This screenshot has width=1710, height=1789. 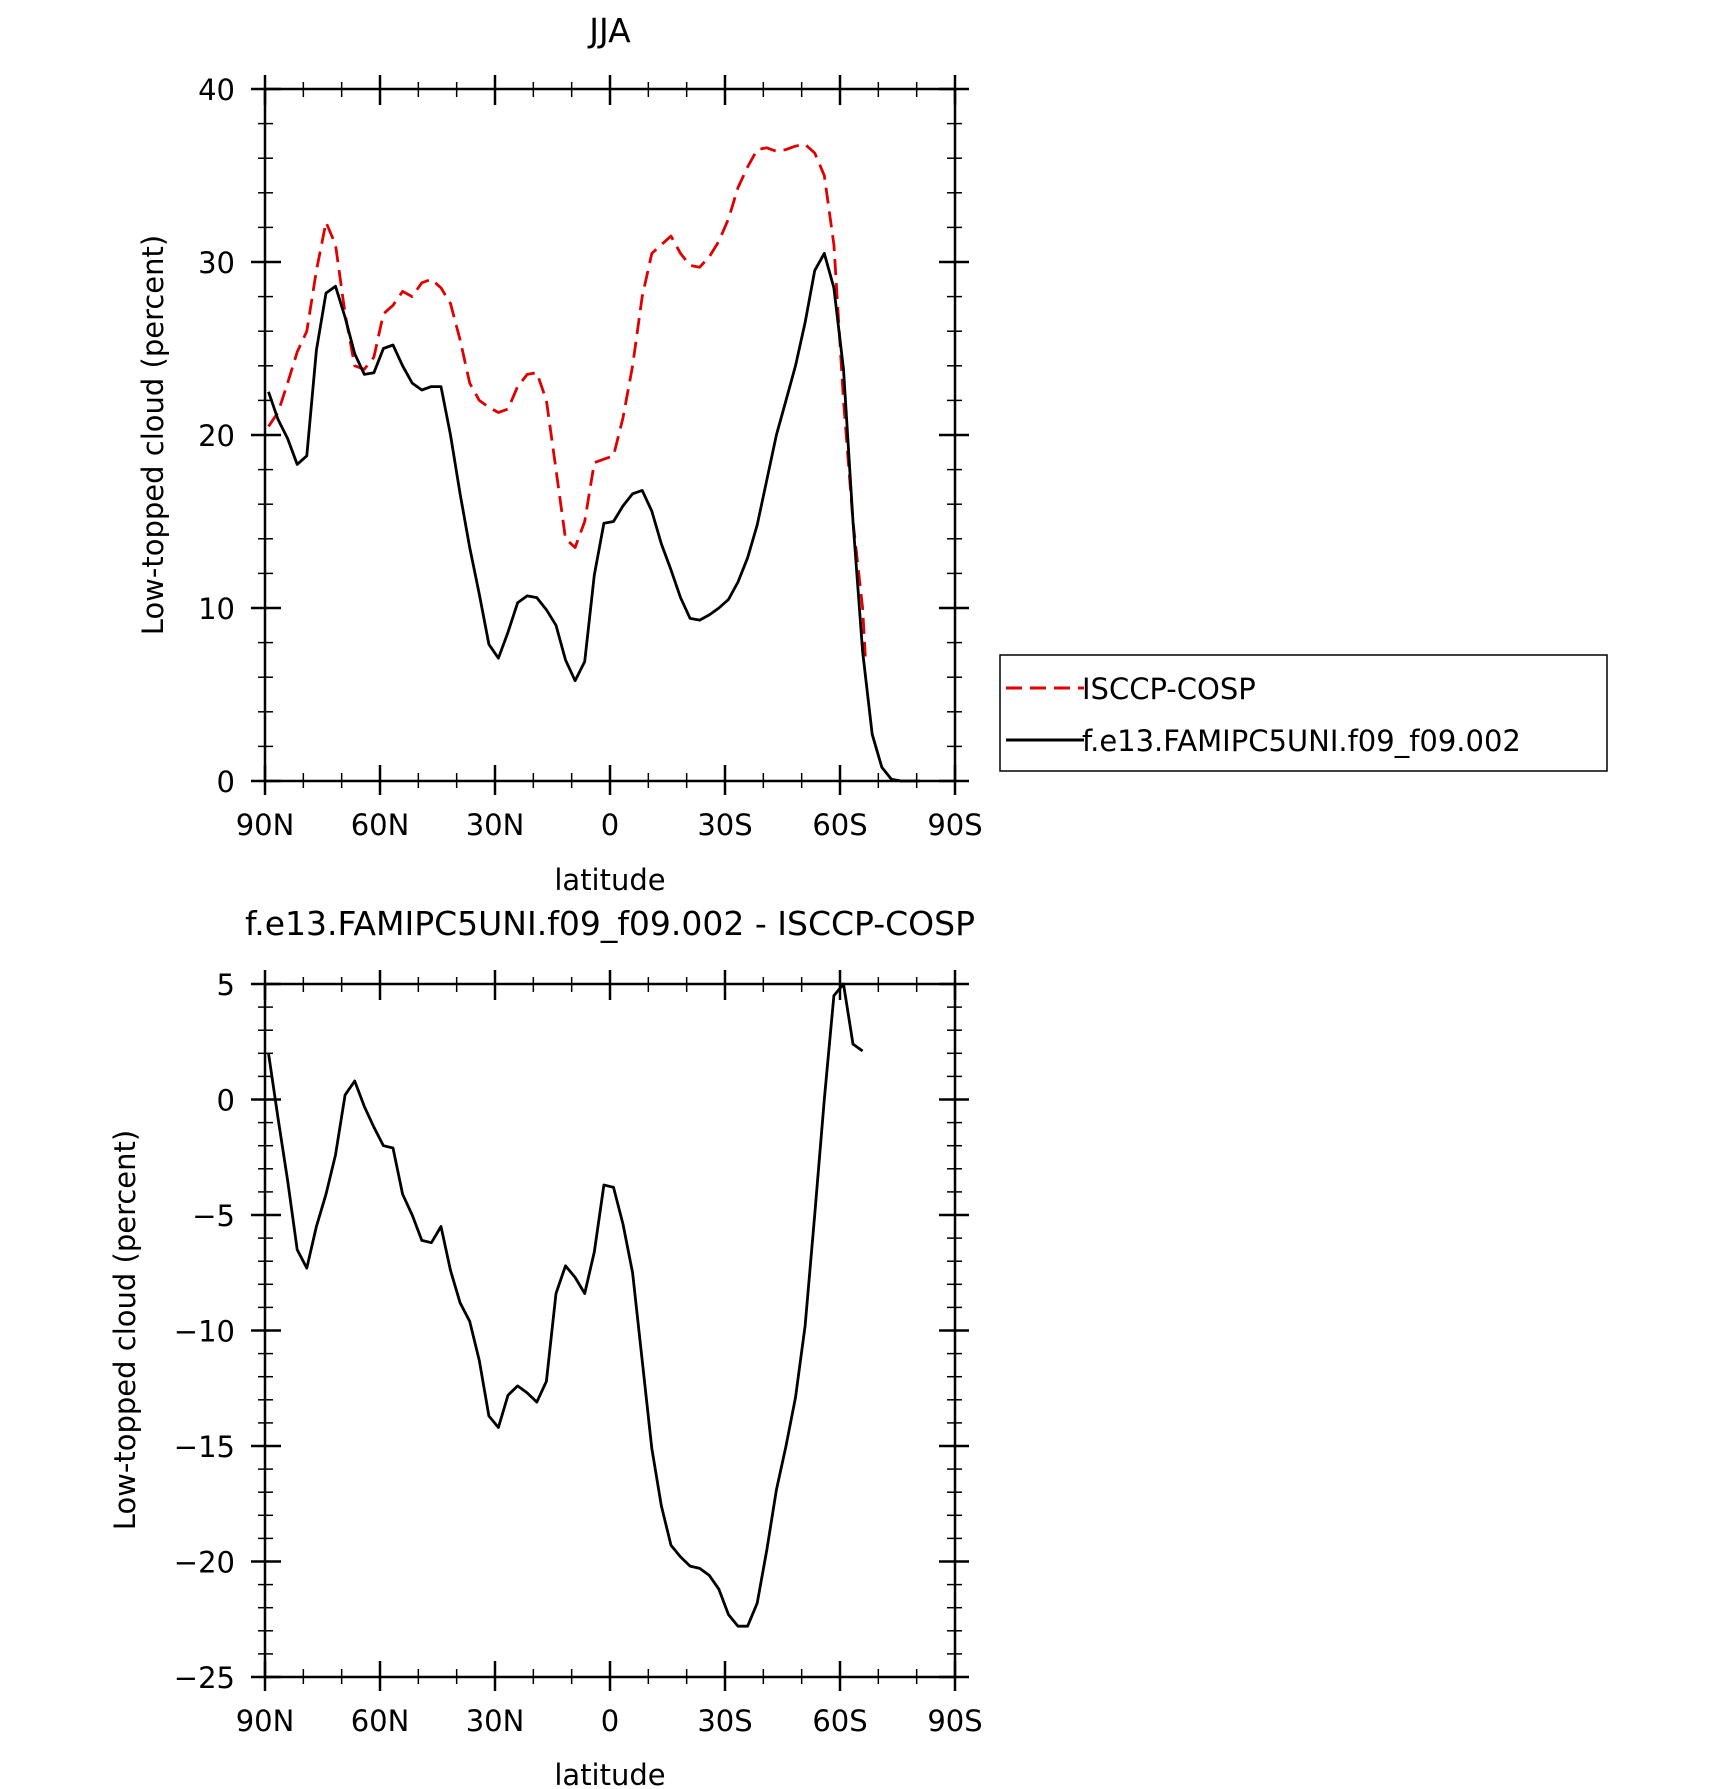 I want to click on model-series-line, so click(x=594, y=517).